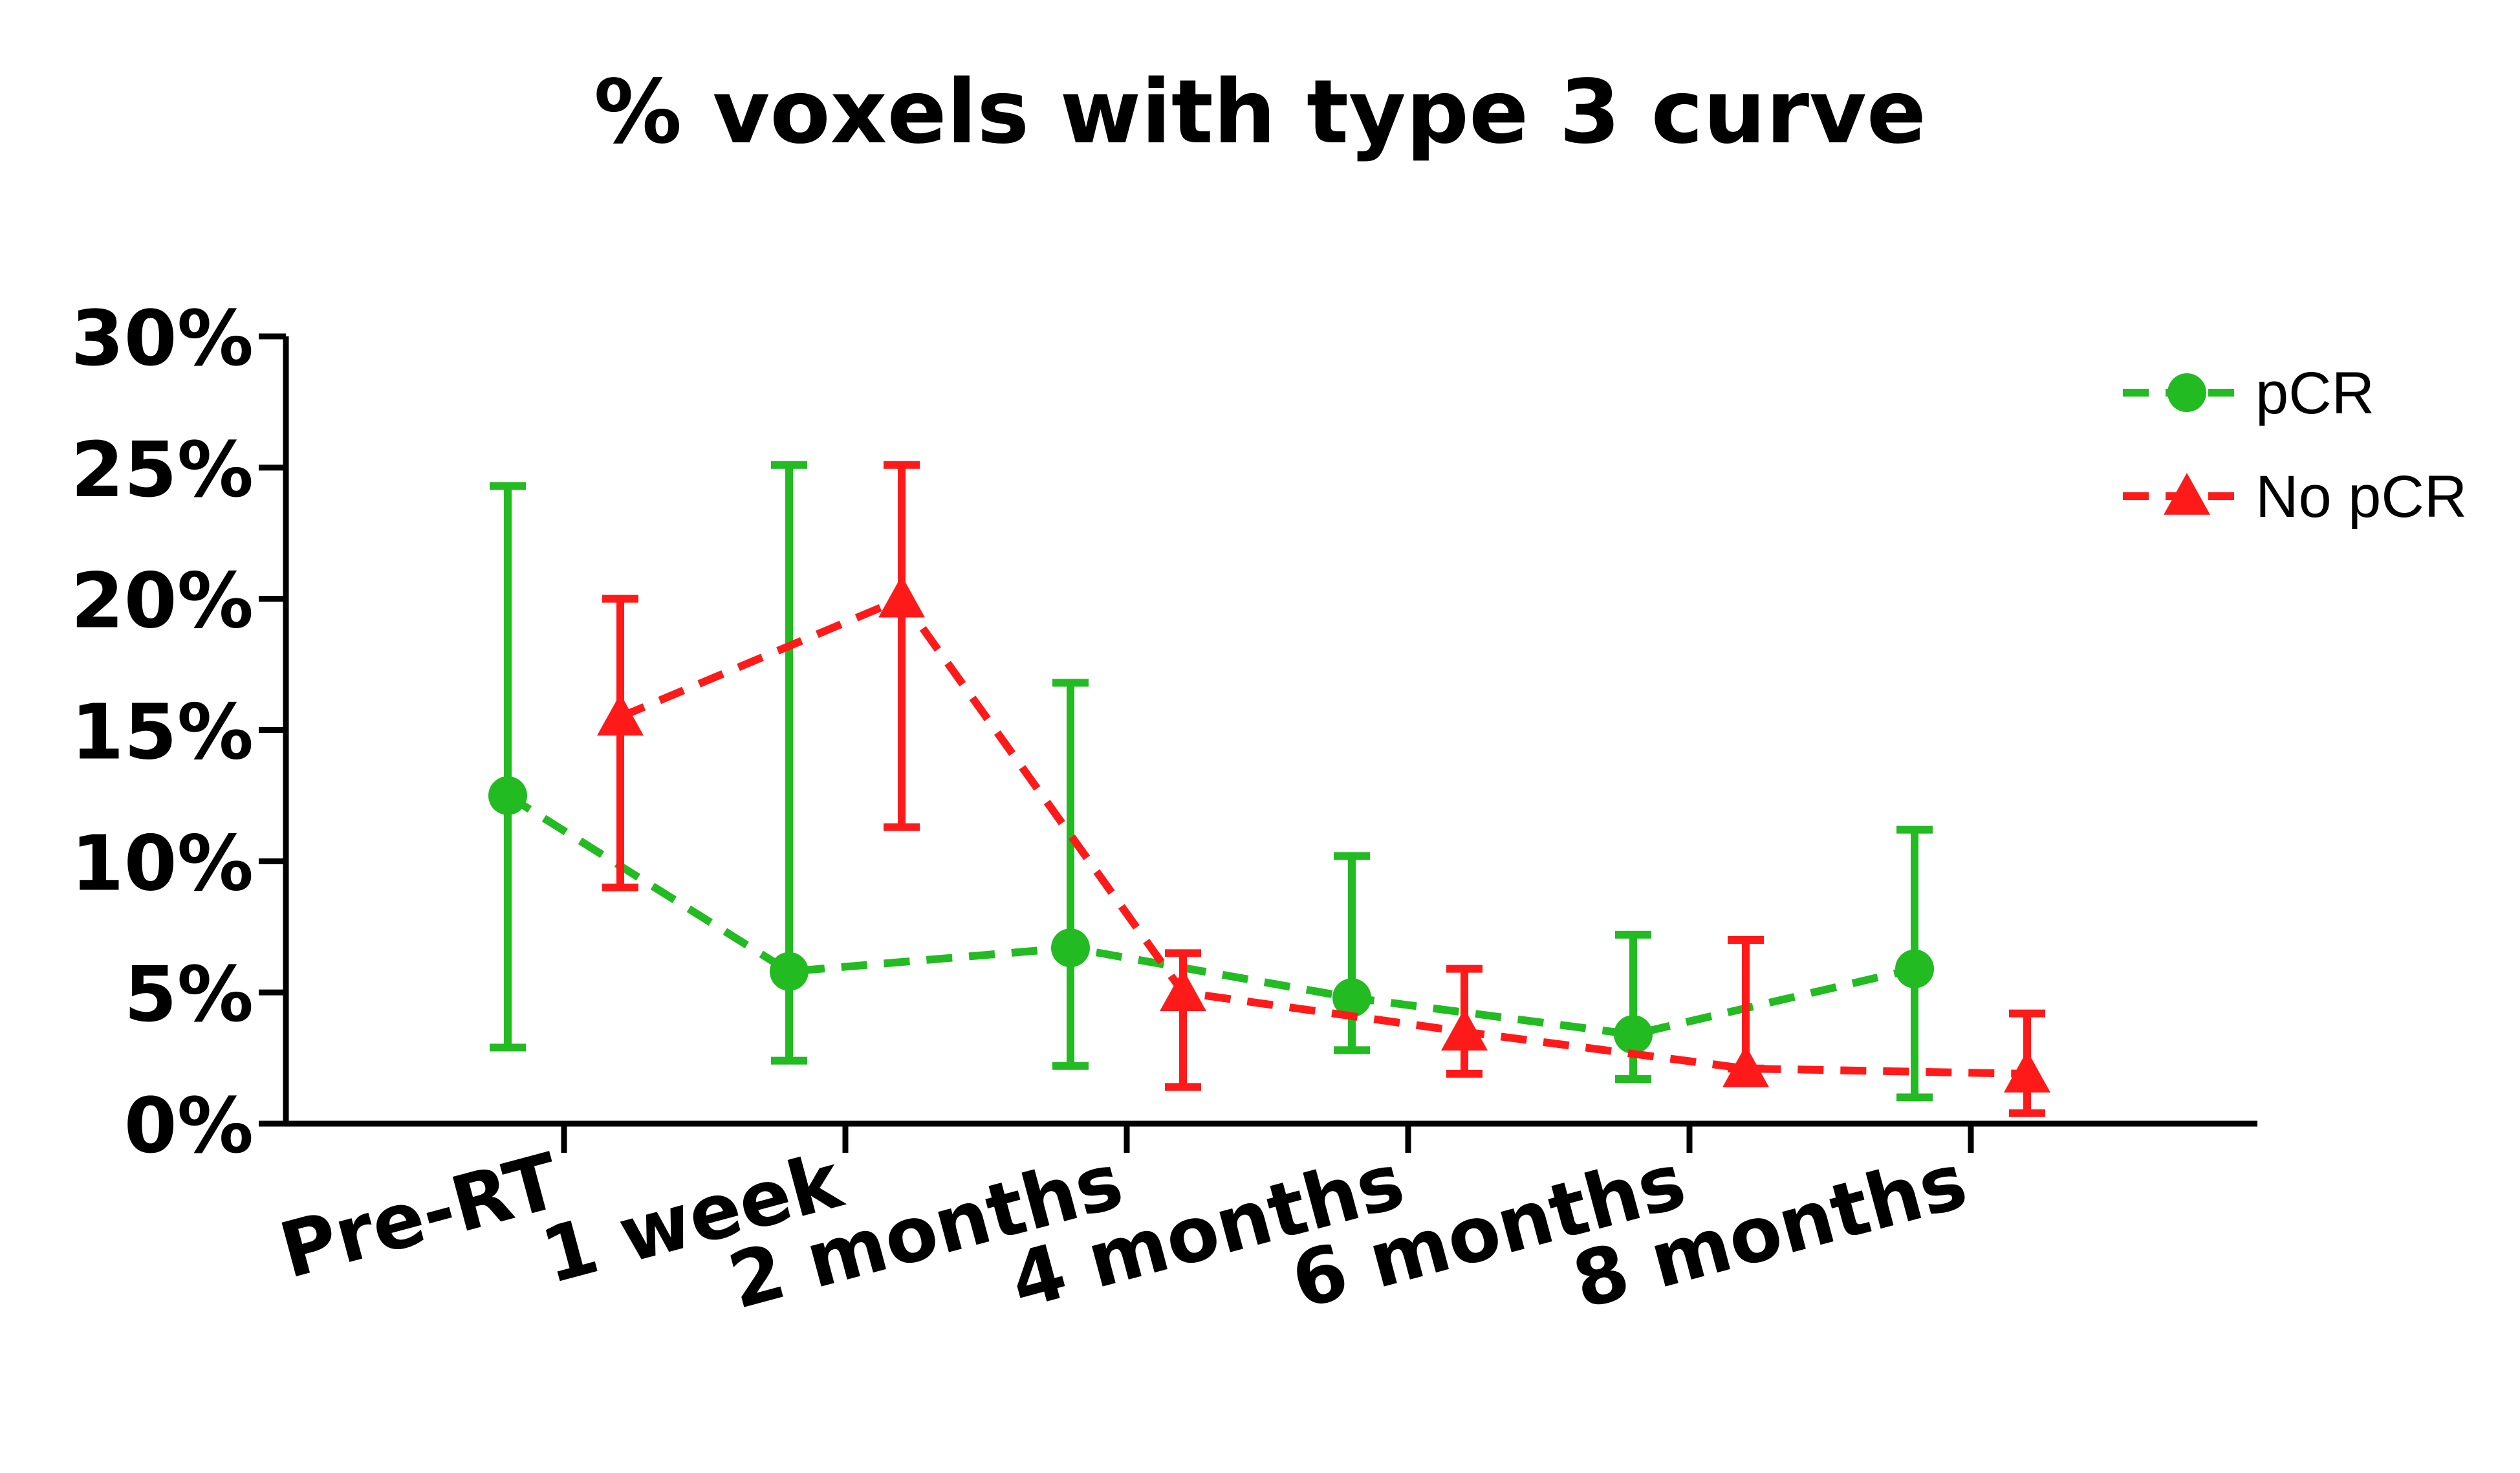 The width and height of the screenshot is (2520, 1473). I want to click on y-tick-label: 0%, so click(189, 1125).